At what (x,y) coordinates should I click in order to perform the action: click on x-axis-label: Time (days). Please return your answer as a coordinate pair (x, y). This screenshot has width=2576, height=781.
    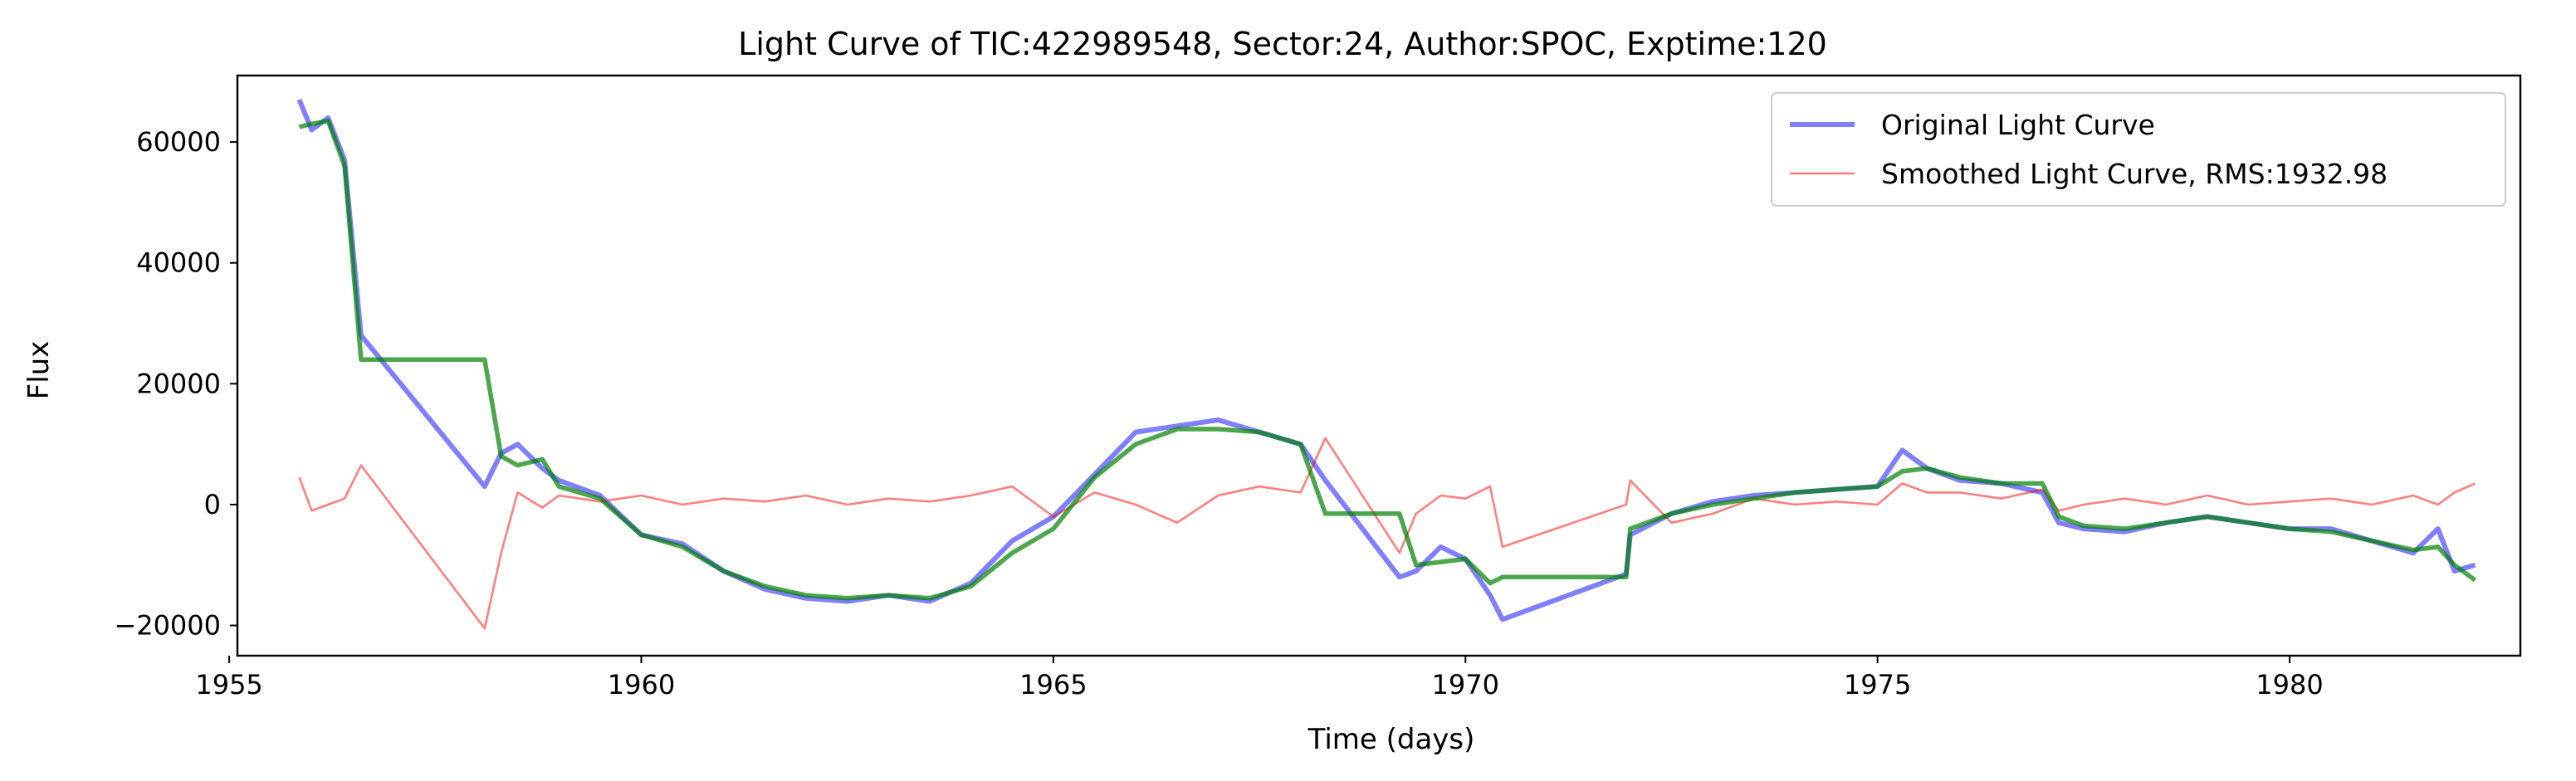
    Looking at the image, I should click on (1391, 739).